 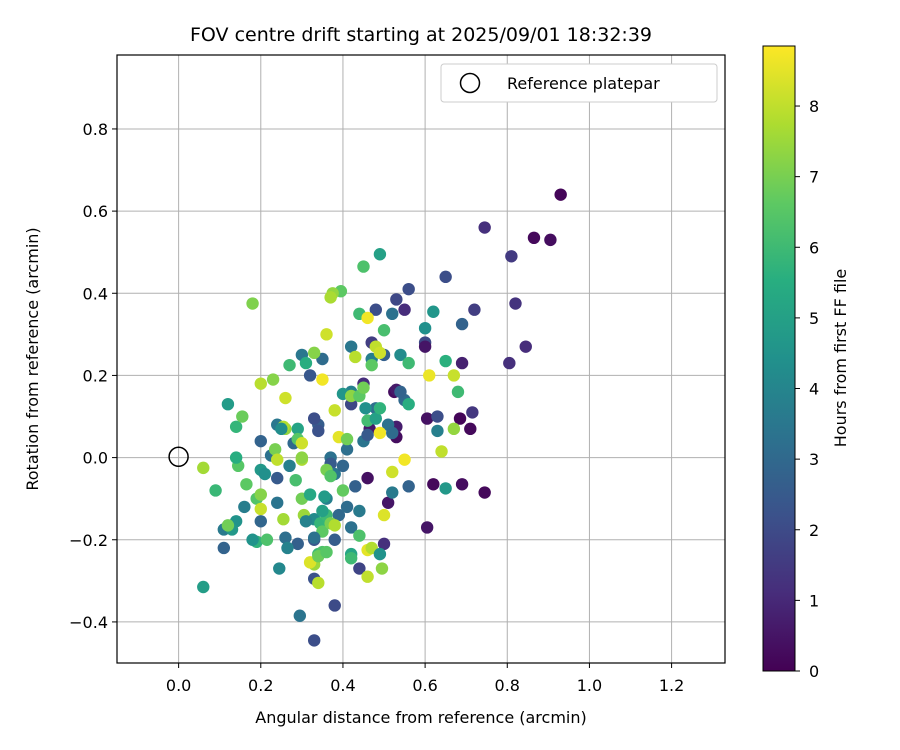 What do you see at coordinates (425, 679) in the screenshot?
I see `x-axis: 0.0 0.2 0.4 0.6 0.8 1.0 1.2` at bounding box center [425, 679].